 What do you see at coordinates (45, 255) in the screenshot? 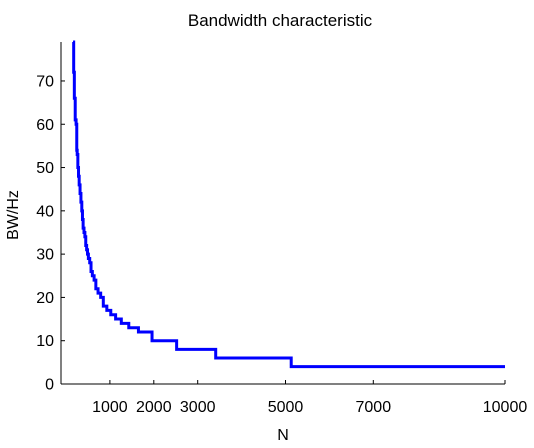
I see `y-tick-label: 30` at bounding box center [45, 255].